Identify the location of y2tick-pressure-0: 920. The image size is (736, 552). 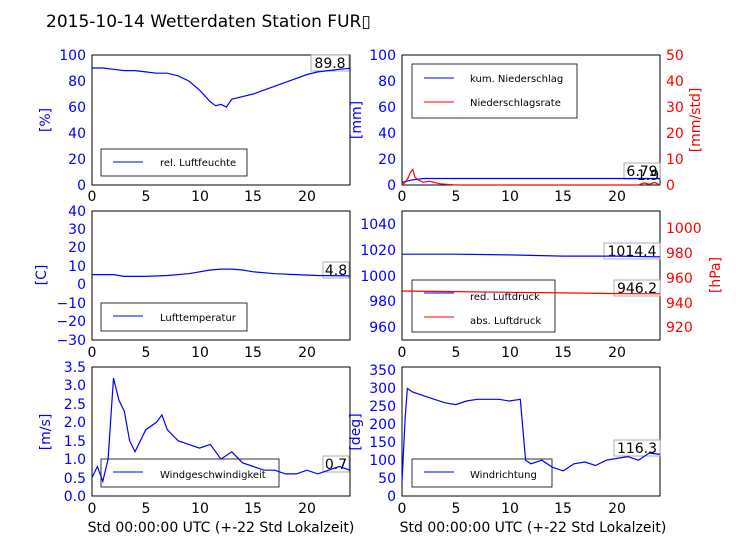
(679, 328).